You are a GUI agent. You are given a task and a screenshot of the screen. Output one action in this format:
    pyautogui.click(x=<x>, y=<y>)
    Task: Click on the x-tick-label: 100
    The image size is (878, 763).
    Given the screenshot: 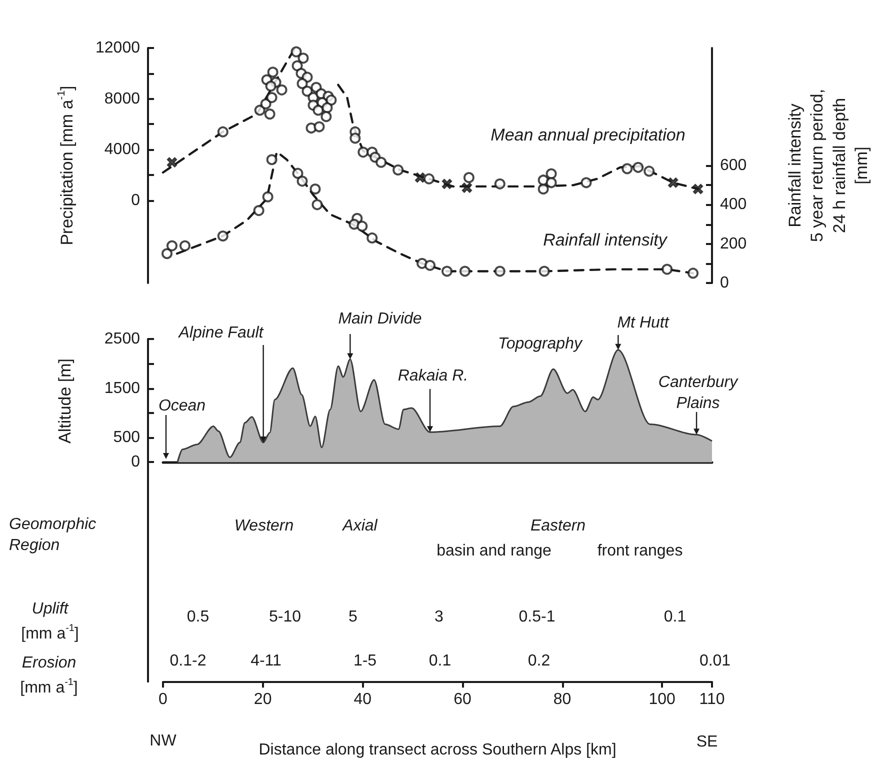 What is the action you would take?
    pyautogui.click(x=662, y=699)
    